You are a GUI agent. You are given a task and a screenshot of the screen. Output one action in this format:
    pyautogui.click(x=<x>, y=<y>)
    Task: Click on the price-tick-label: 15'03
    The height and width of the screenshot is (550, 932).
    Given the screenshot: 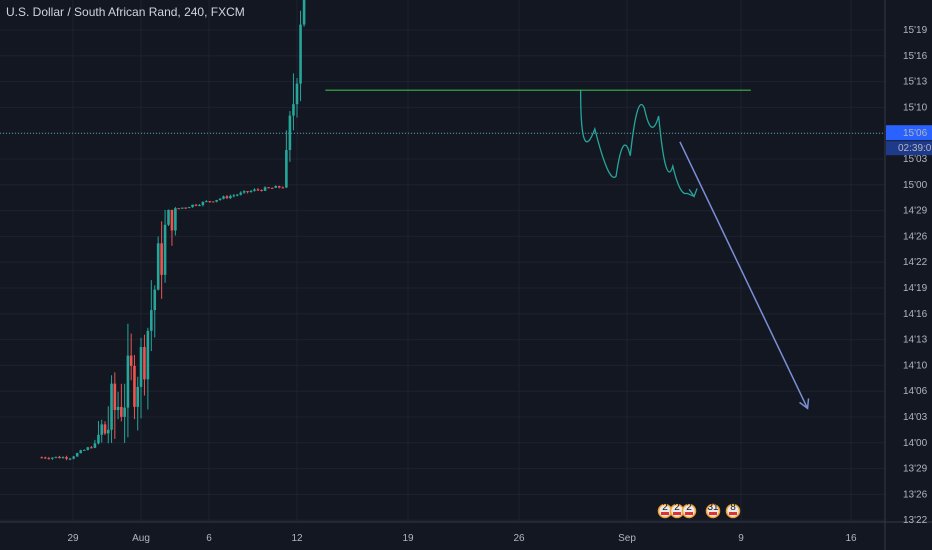 What is the action you would take?
    pyautogui.click(x=915, y=159)
    